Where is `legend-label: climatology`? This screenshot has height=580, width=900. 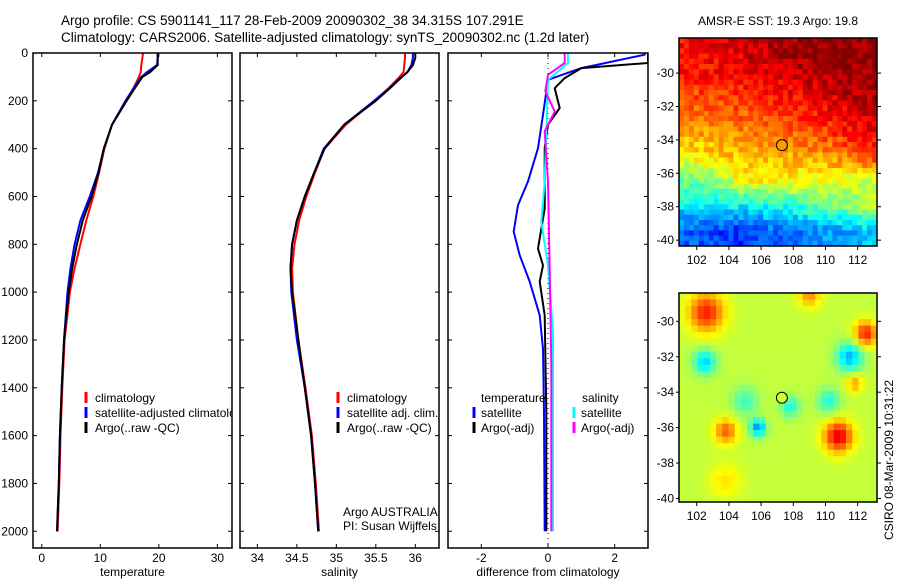 legend-label: climatology is located at coordinates (125, 398).